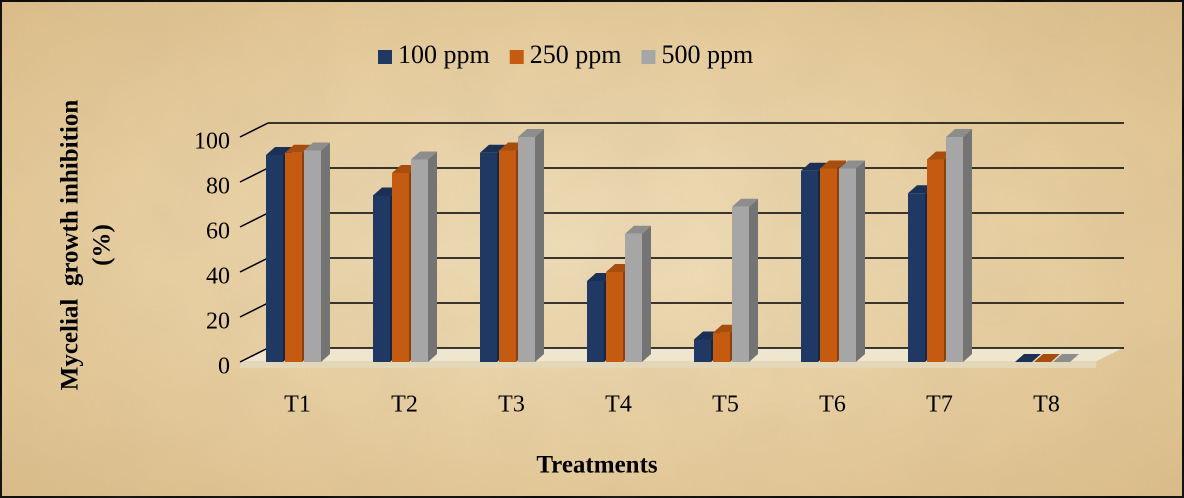 This screenshot has width=1184, height=498. What do you see at coordinates (86, 245) in the screenshot?
I see `y-axis-title: Mycelial growth inhibition (%)` at bounding box center [86, 245].